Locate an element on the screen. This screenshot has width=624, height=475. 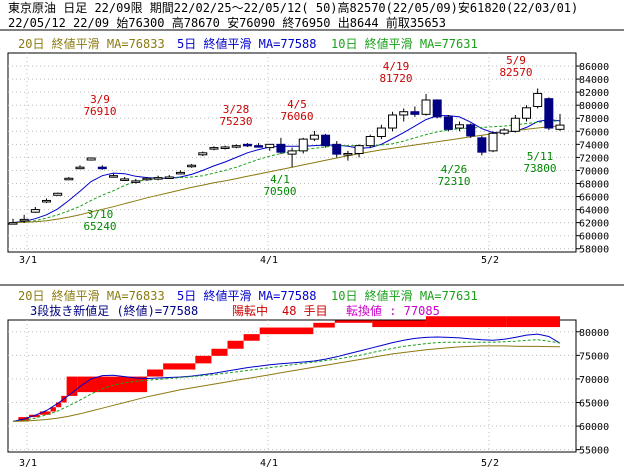
upper-y-tick-label: 66000 is located at coordinates (594, 198).